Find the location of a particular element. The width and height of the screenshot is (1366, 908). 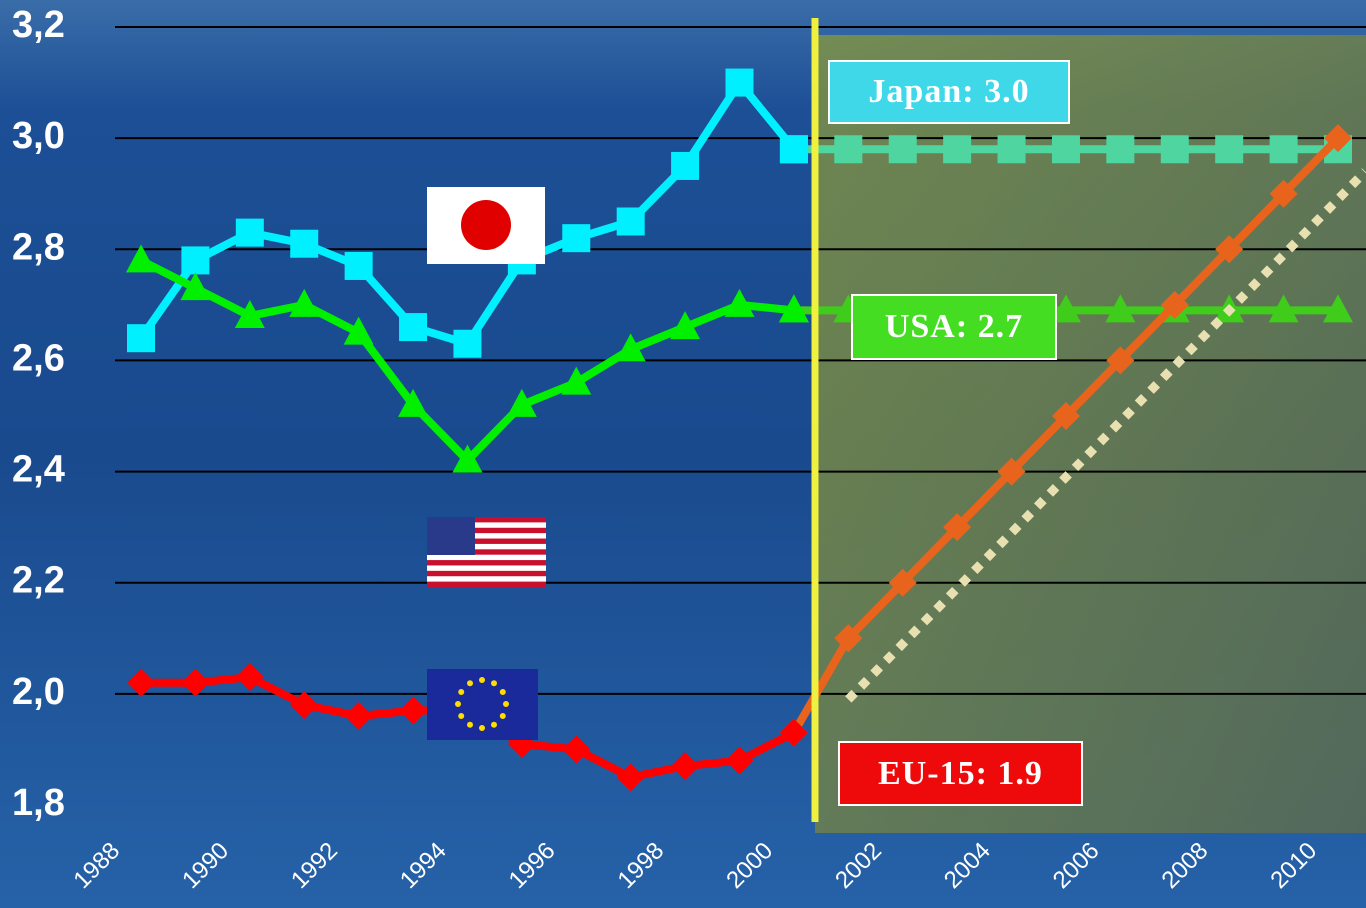

y-tick-label: 2,6 is located at coordinates (38, 358).